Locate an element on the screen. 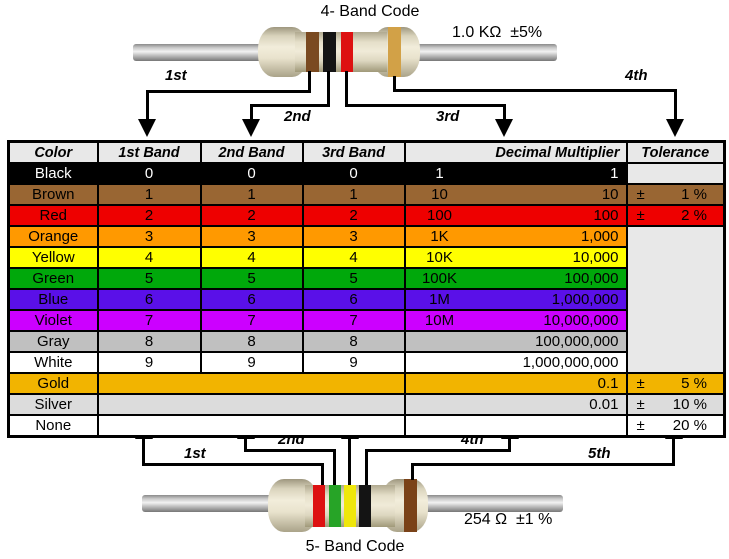 This screenshot has height=559, width=729. arrow-2nd-head-icon is located at coordinates (251, 128).